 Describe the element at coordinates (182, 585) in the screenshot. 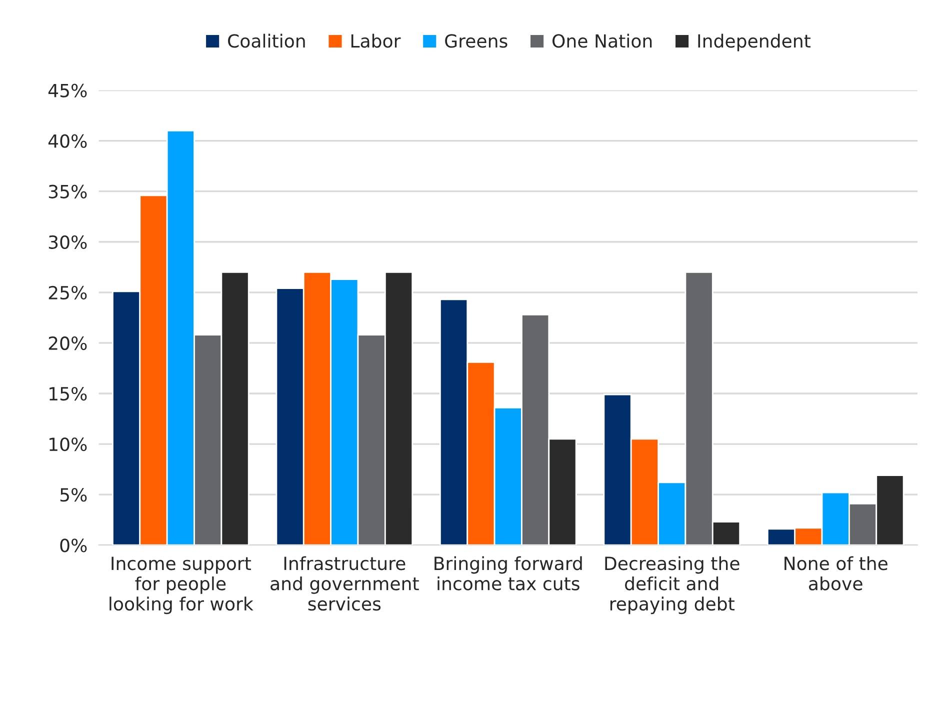

I see `x-tick-label: Income support for people looking for work` at that location.